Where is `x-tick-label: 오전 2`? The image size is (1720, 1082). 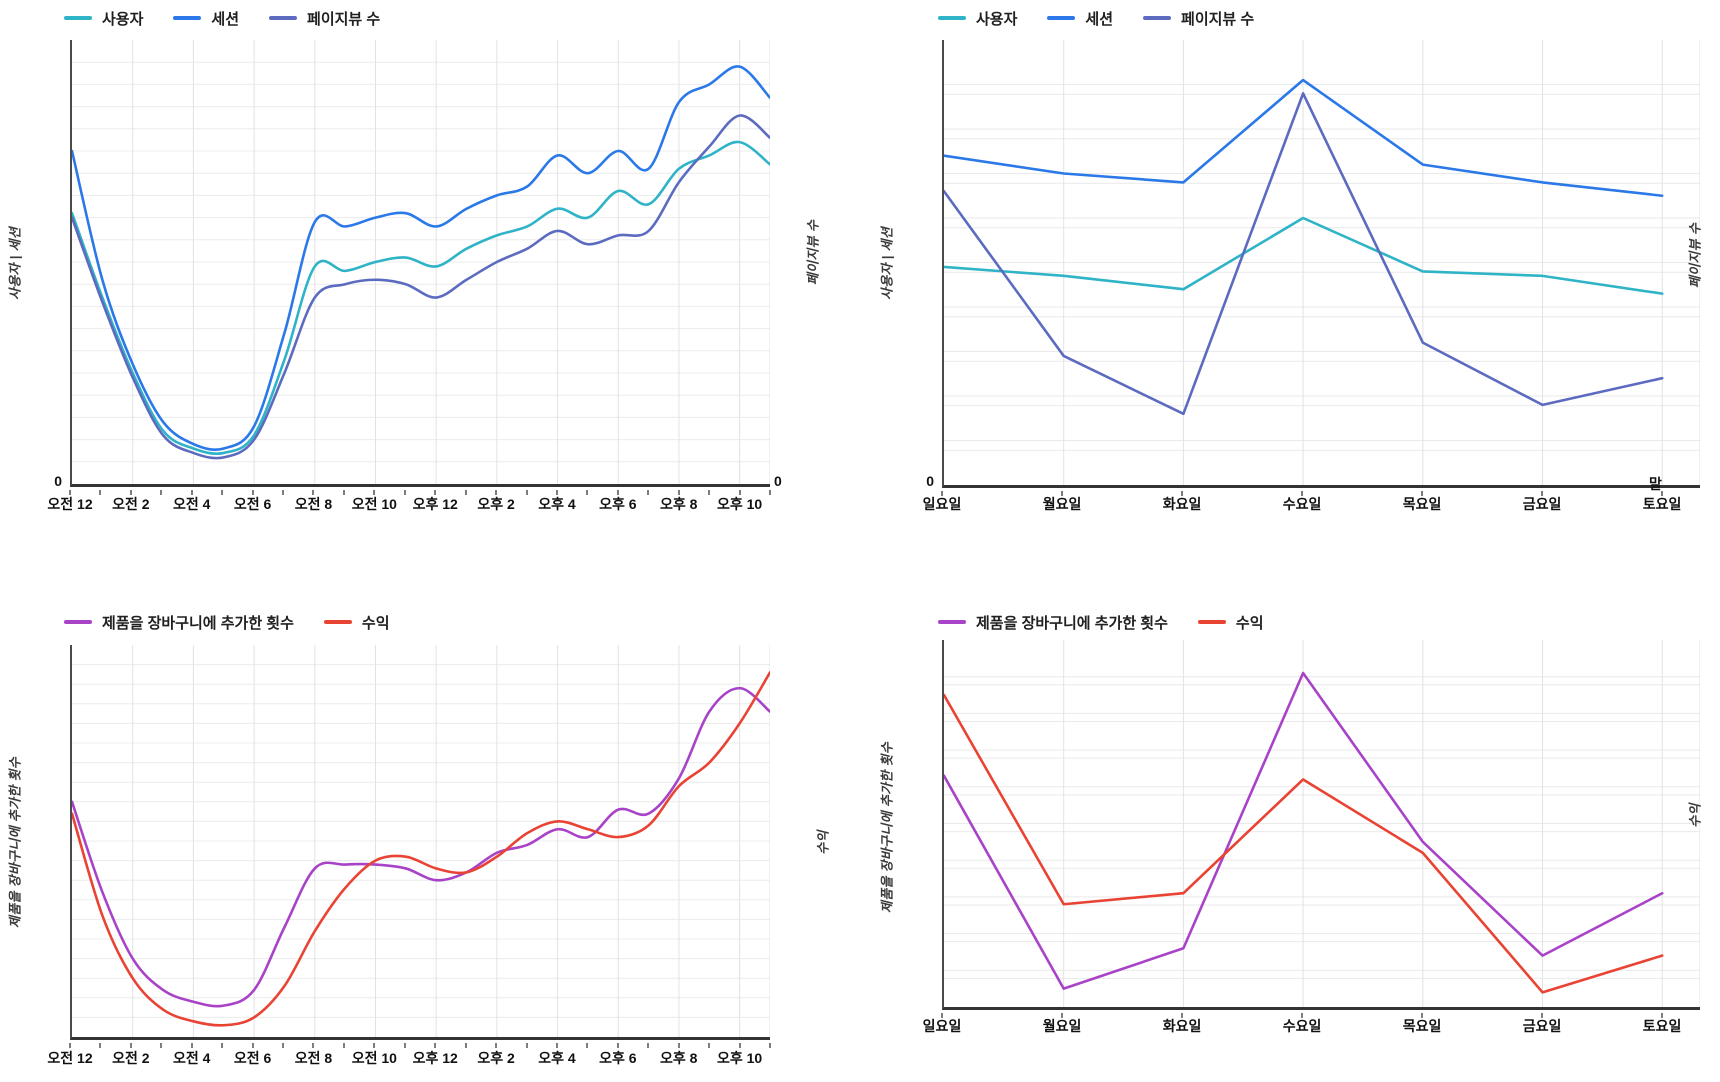 x-tick-label: 오전 2 is located at coordinates (131, 504).